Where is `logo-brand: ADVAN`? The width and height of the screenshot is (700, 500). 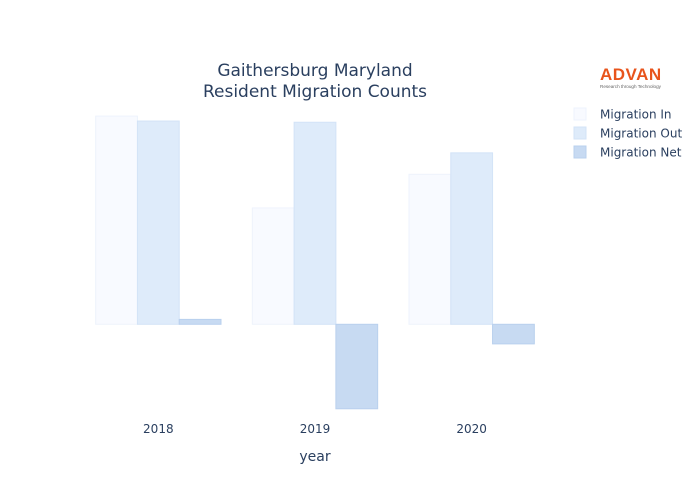 logo-brand: ADVAN is located at coordinates (631, 74).